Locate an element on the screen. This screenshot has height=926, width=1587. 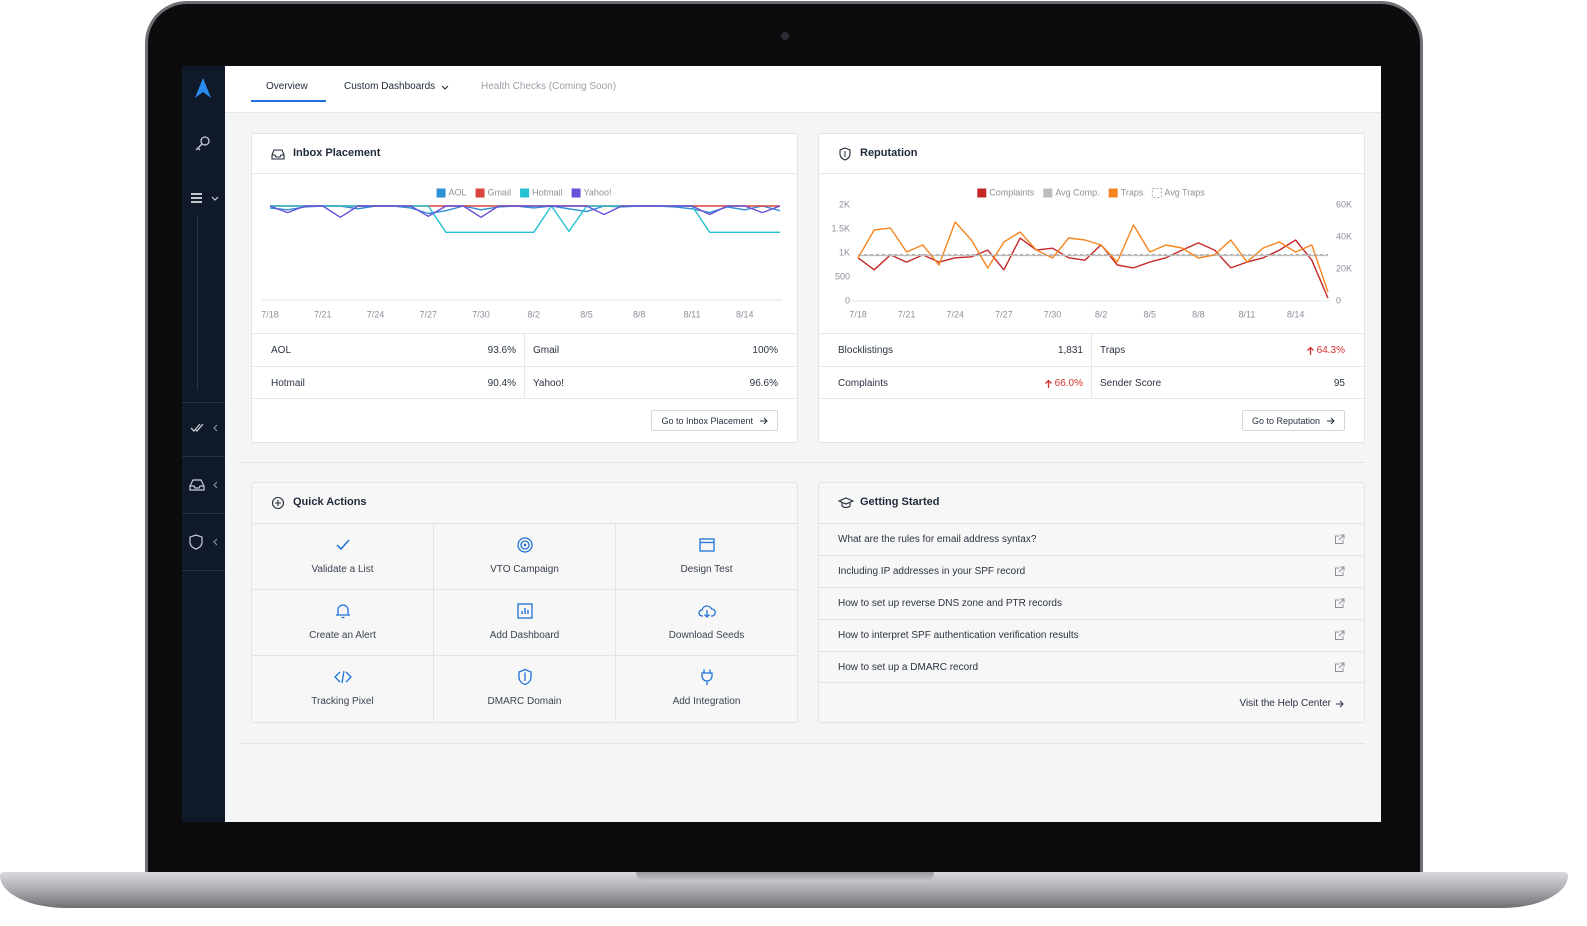
button-label: Go to Inbox Placement is located at coordinates (707, 421).